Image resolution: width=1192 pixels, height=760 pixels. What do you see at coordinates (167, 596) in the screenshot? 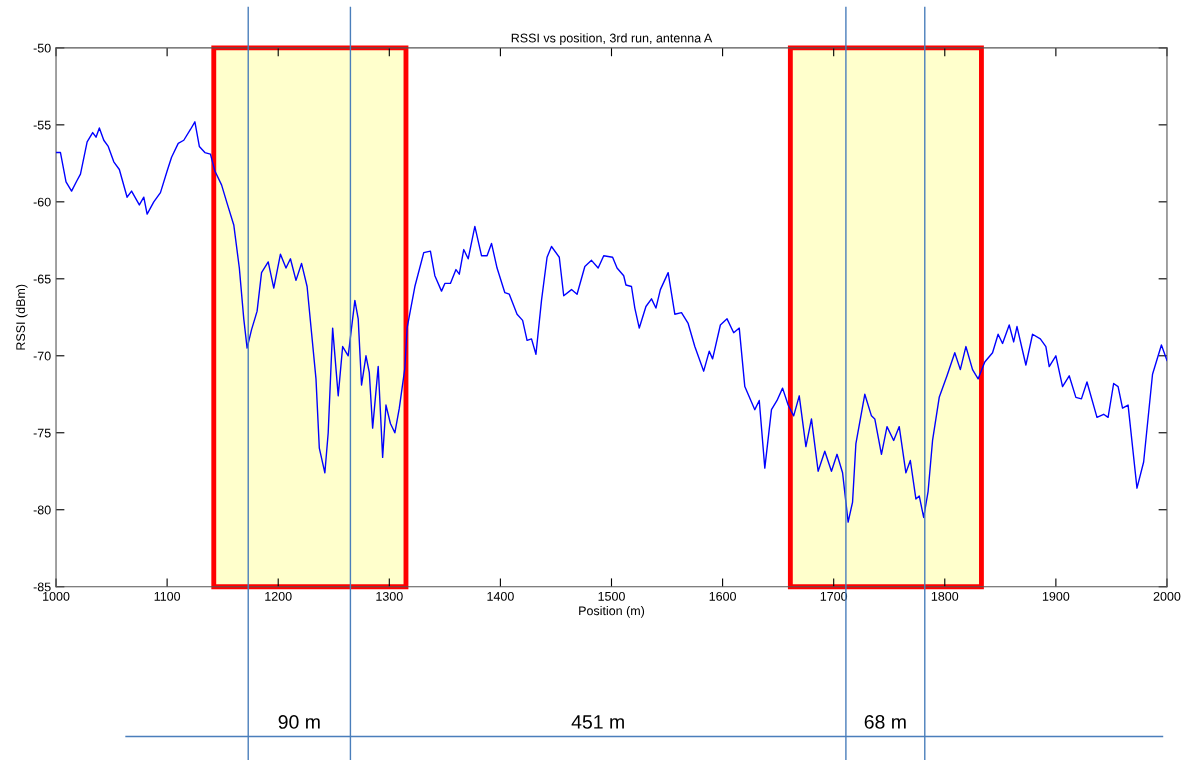
I see `x-tick-label: 1100` at bounding box center [167, 596].